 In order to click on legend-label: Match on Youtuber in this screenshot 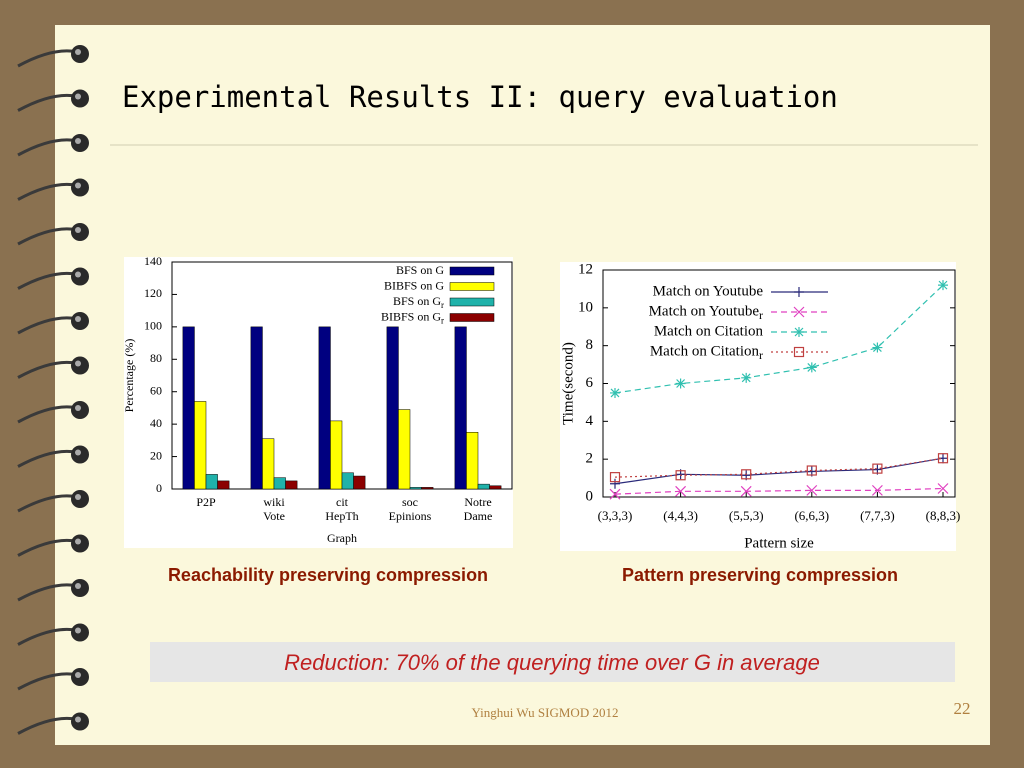, I will do `click(706, 312)`.